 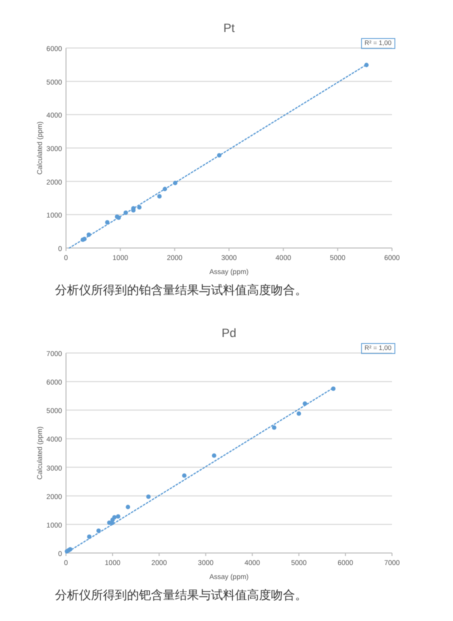 What do you see at coordinates (181, 290) in the screenshot?
I see `text: 分析仪所得到的铂含量结果与试料值高度吻合。` at bounding box center [181, 290].